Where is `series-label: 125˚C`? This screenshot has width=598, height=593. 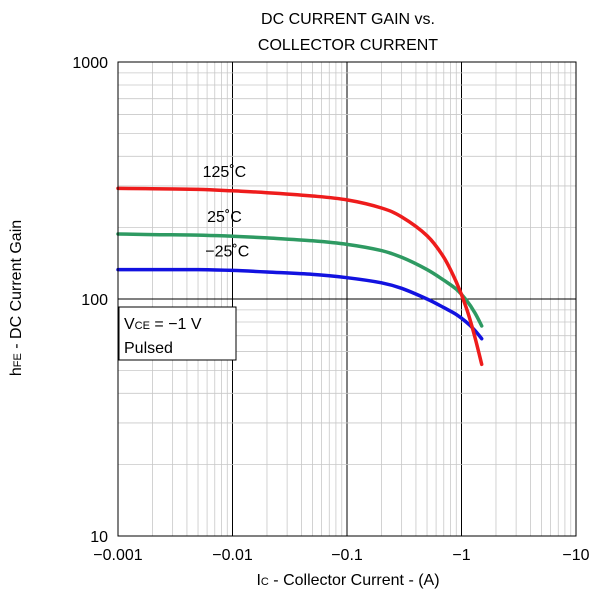
series-label: 125˚C is located at coordinates (225, 172).